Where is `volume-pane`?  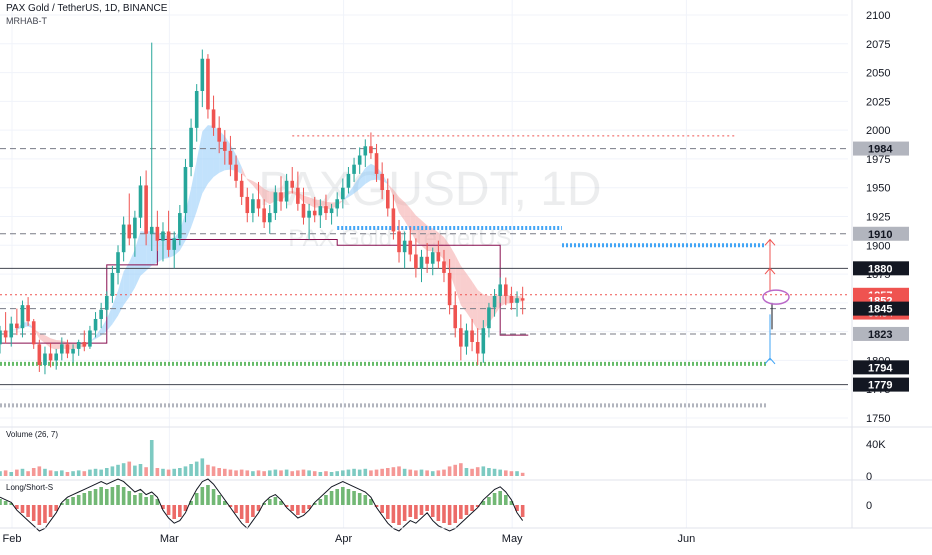 volume-pane is located at coordinates (262, 458).